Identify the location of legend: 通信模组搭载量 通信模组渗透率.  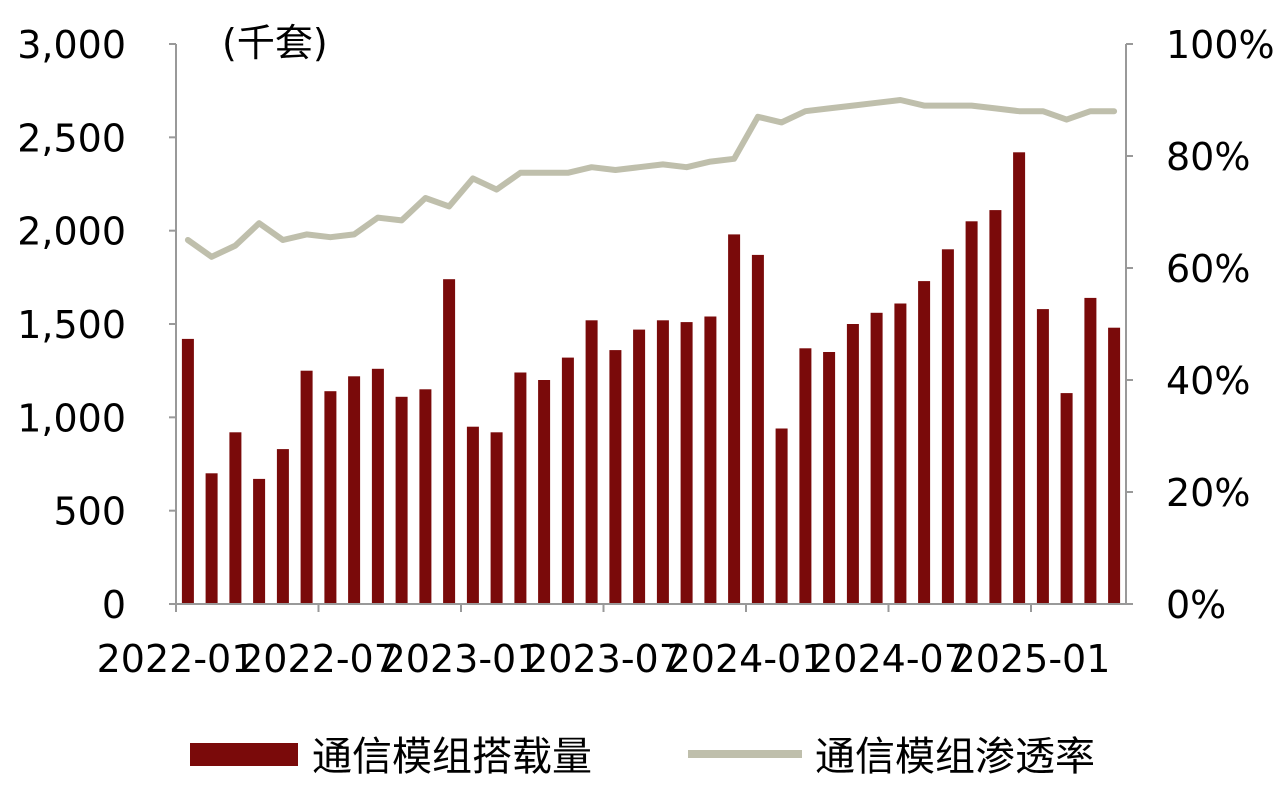
(642, 757).